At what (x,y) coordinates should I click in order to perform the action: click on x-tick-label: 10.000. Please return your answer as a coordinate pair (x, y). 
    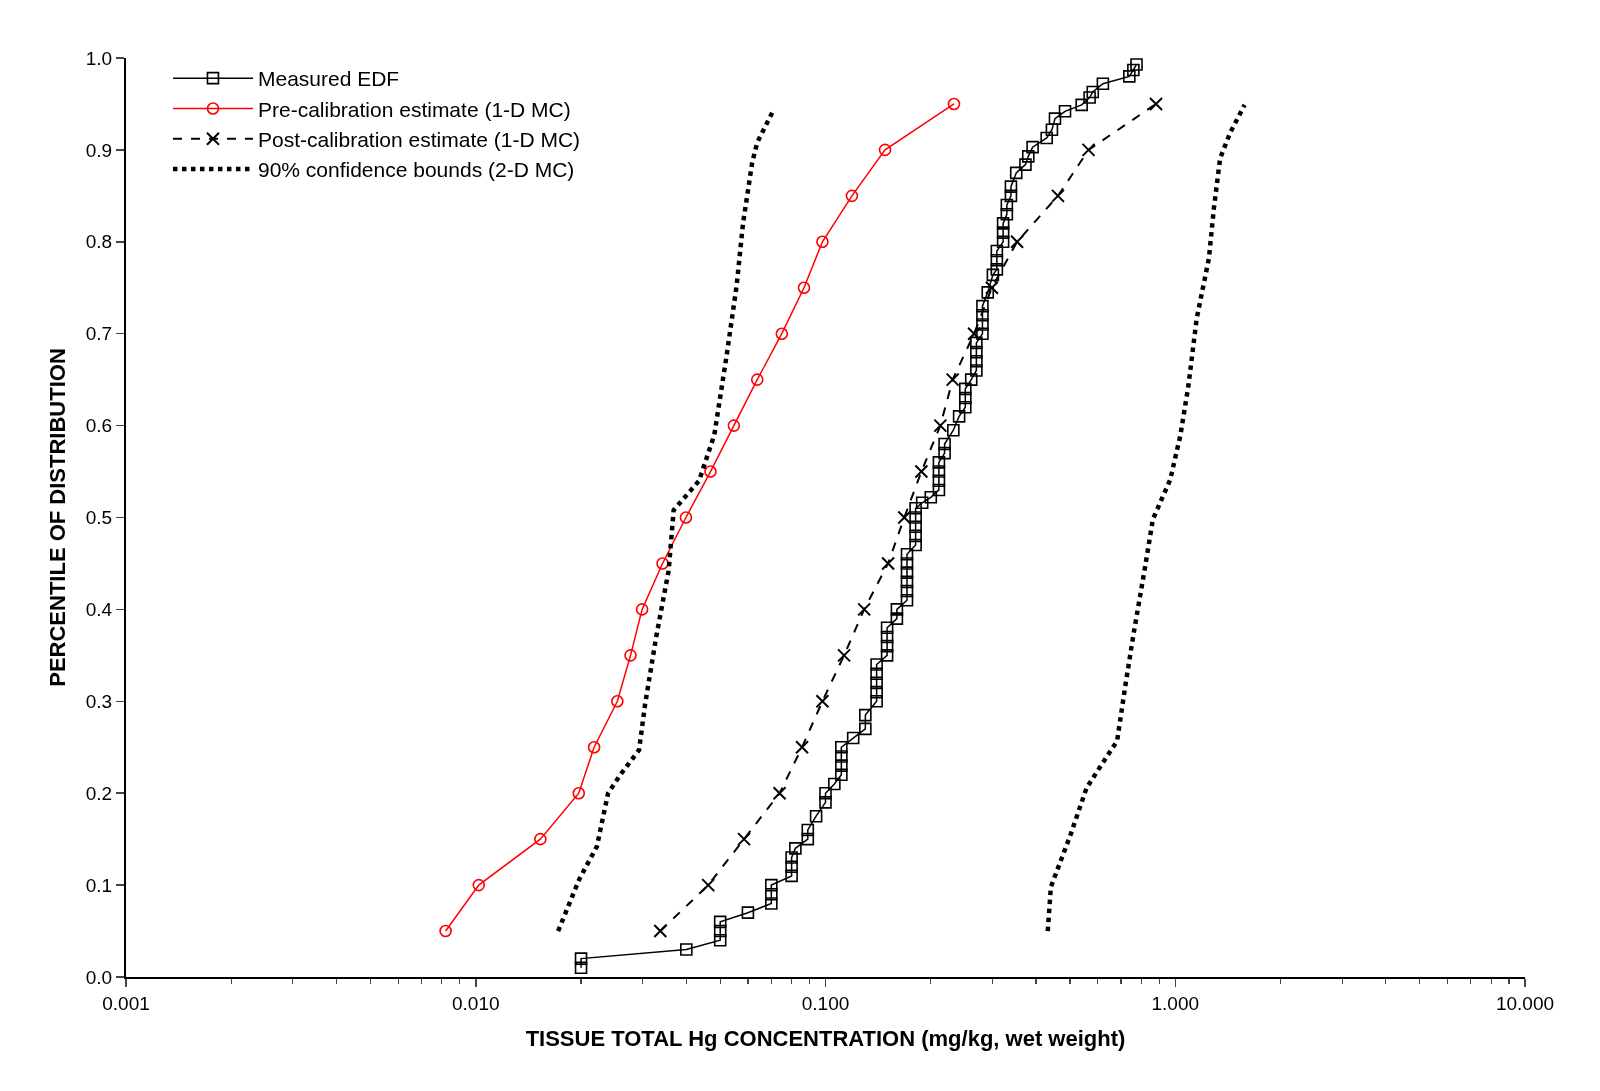
    Looking at the image, I should click on (1525, 1003).